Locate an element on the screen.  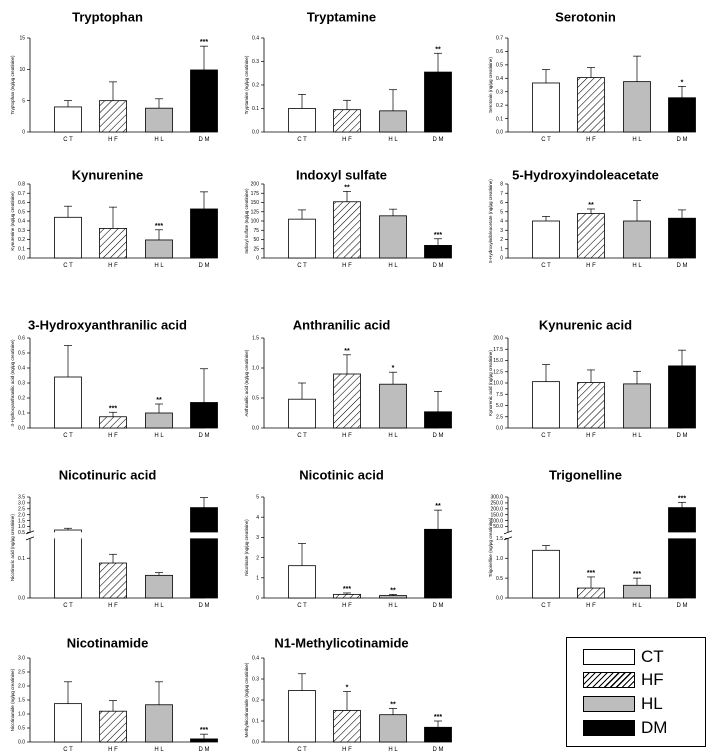
y-tick-label: 15.0 is located at coordinates (498, 361).